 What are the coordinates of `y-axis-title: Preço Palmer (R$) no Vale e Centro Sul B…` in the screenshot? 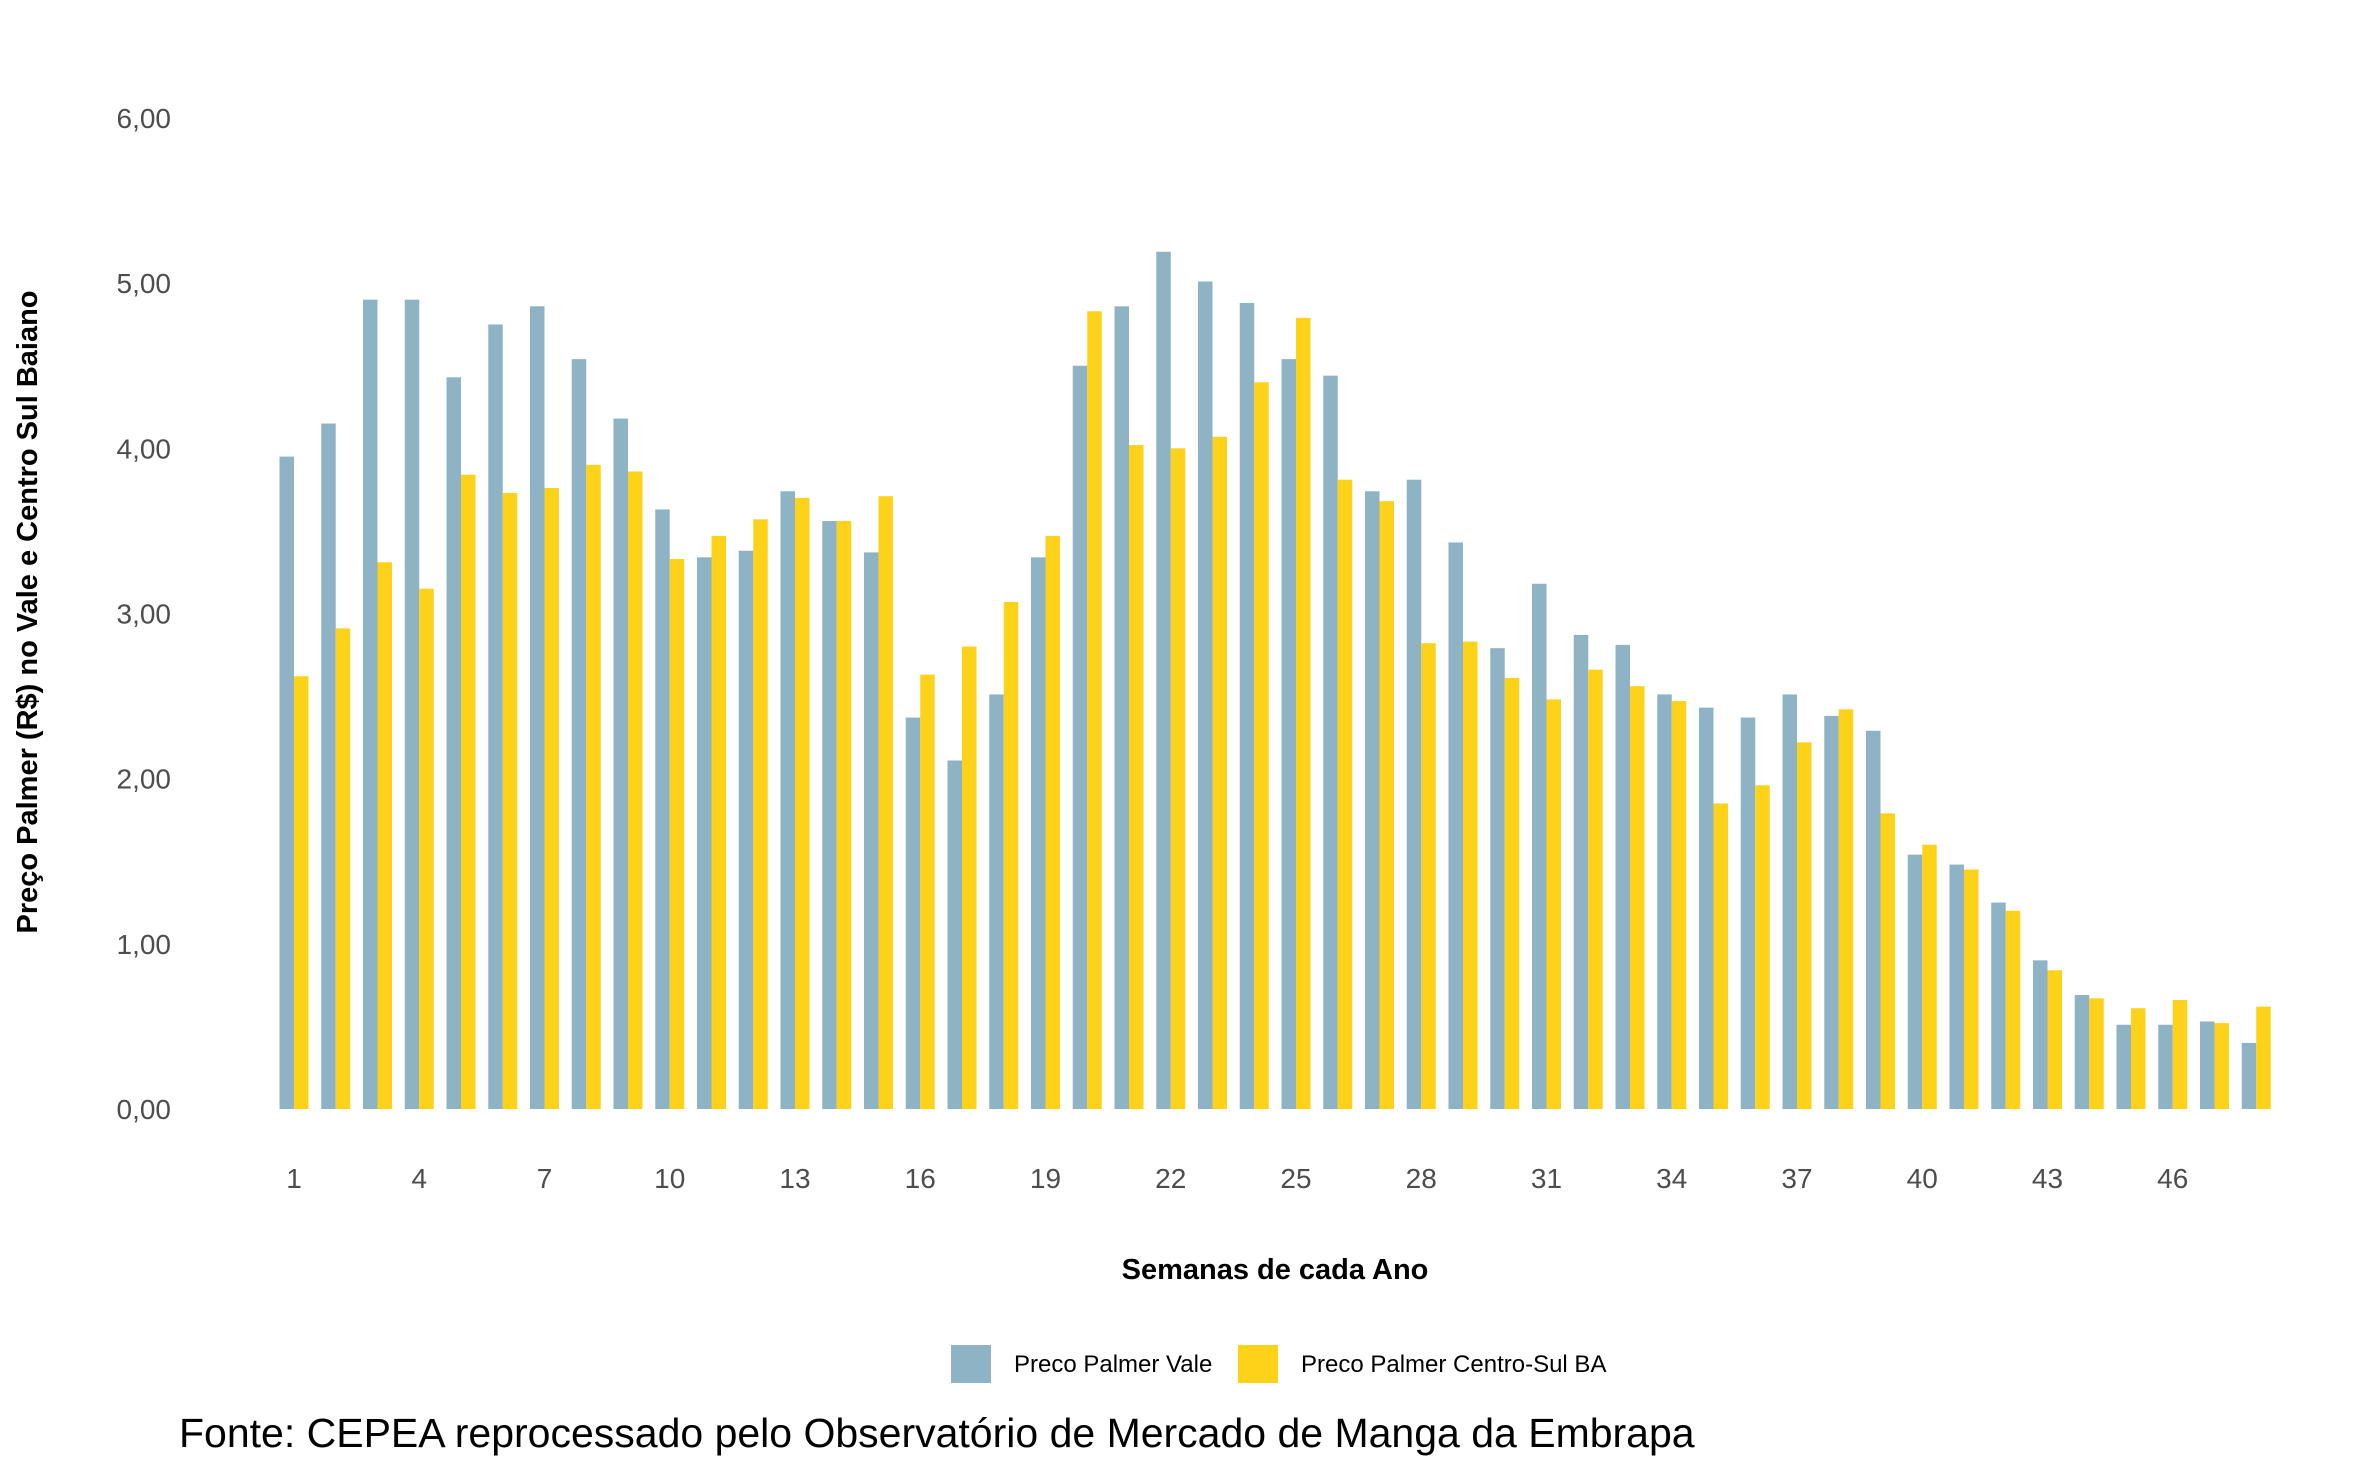 It's located at (28, 611).